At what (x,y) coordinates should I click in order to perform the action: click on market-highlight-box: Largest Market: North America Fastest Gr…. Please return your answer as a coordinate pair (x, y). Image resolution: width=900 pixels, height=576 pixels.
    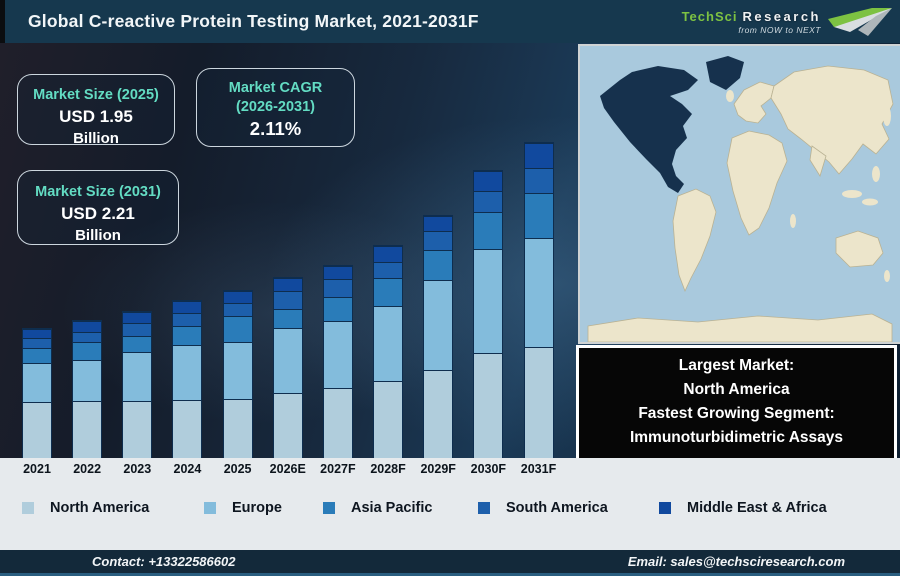
    Looking at the image, I should click on (736, 403).